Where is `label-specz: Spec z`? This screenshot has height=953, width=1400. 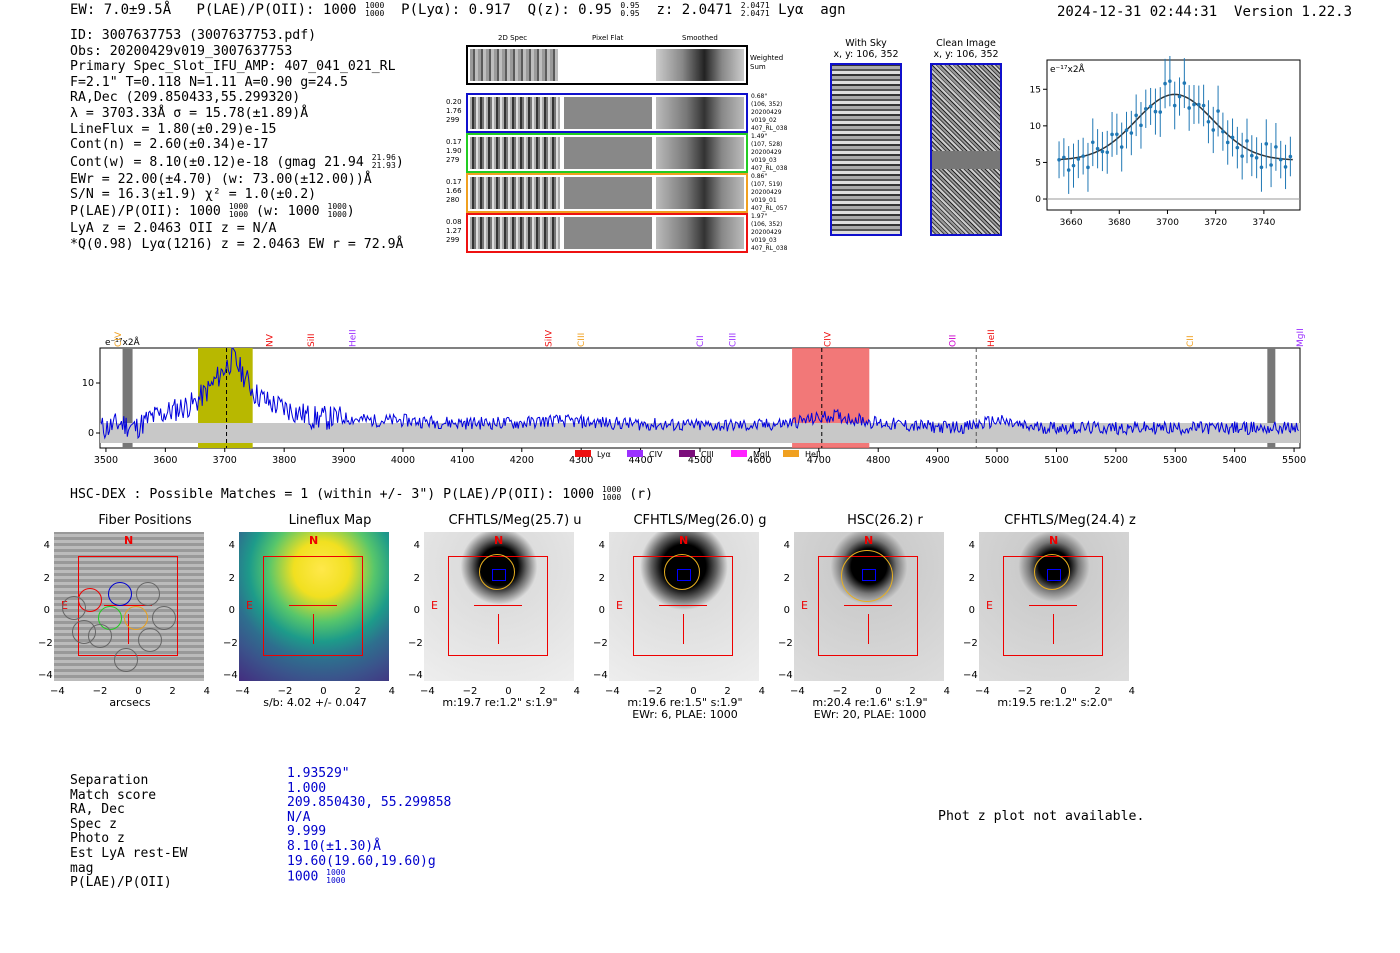
label-specz: Spec z is located at coordinates (93, 824).